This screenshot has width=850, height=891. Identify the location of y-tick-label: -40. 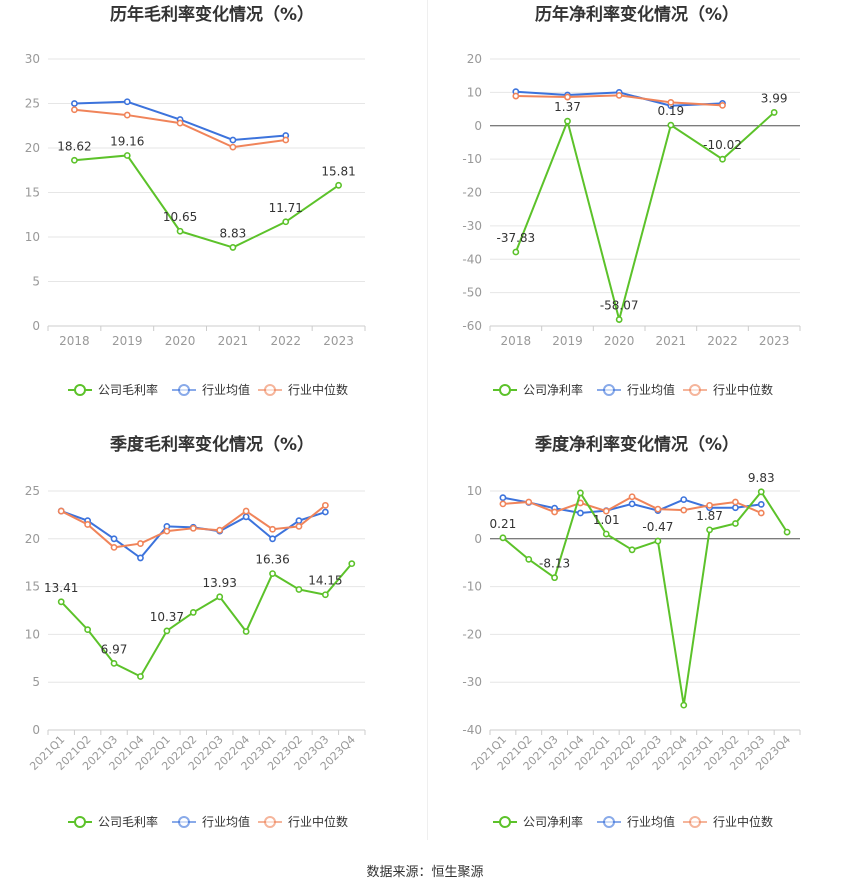
(472, 259).